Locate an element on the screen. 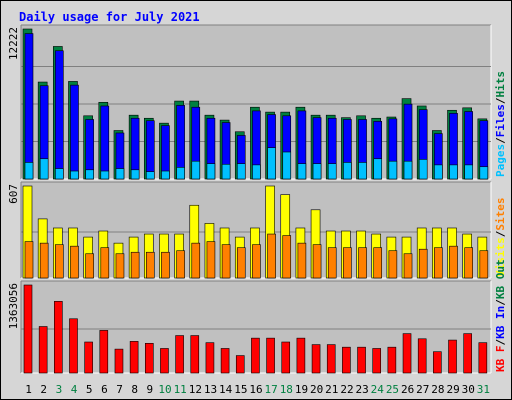 The image size is (512, 400). legend-kb-f: KB F is located at coordinates (500, 359).